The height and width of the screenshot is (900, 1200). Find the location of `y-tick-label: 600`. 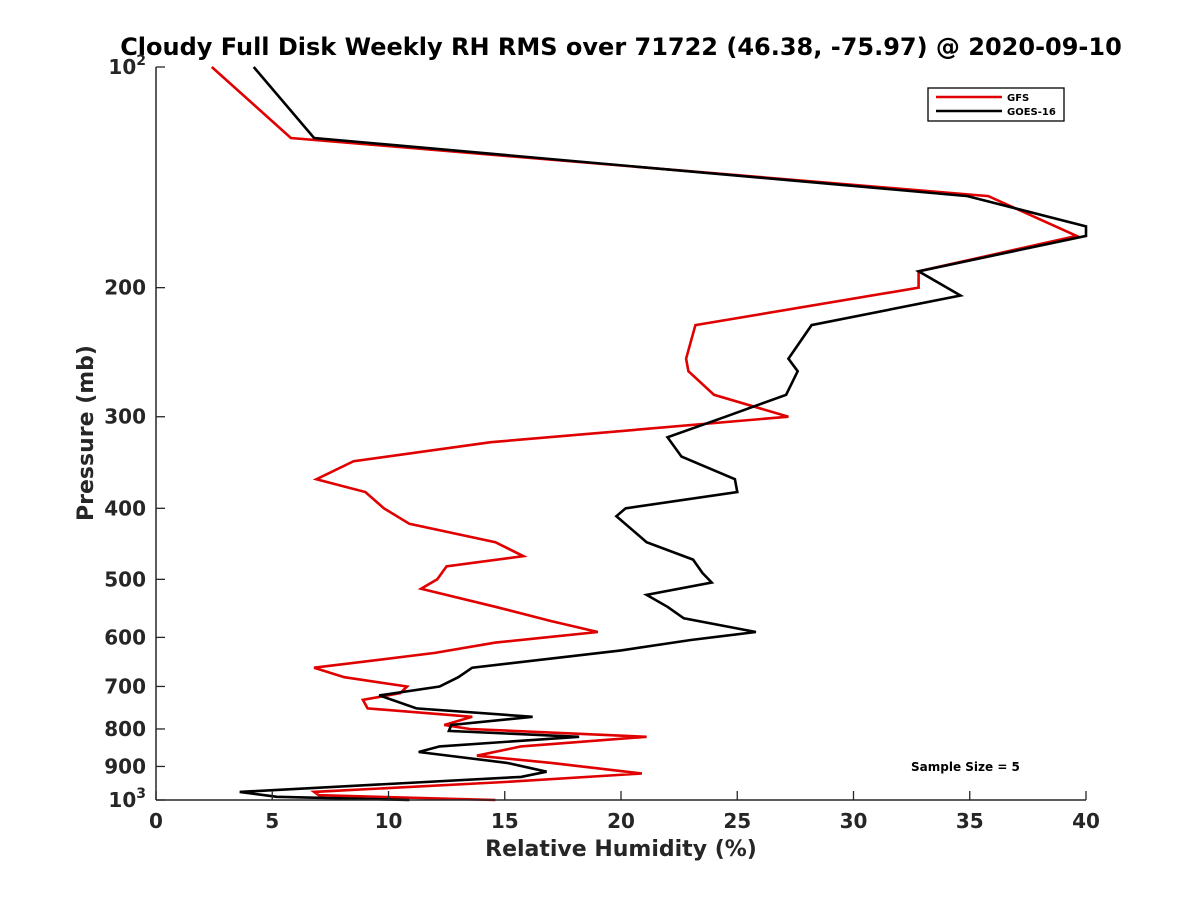

y-tick-label: 600 is located at coordinates (125, 637).